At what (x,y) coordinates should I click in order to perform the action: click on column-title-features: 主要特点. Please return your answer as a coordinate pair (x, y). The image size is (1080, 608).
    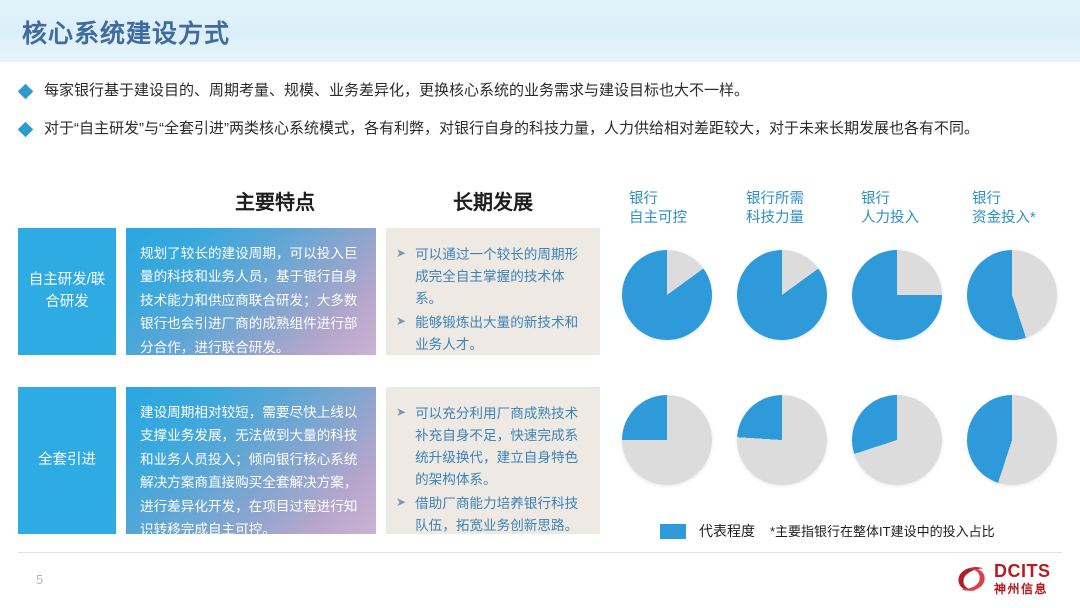
    Looking at the image, I should click on (275, 203).